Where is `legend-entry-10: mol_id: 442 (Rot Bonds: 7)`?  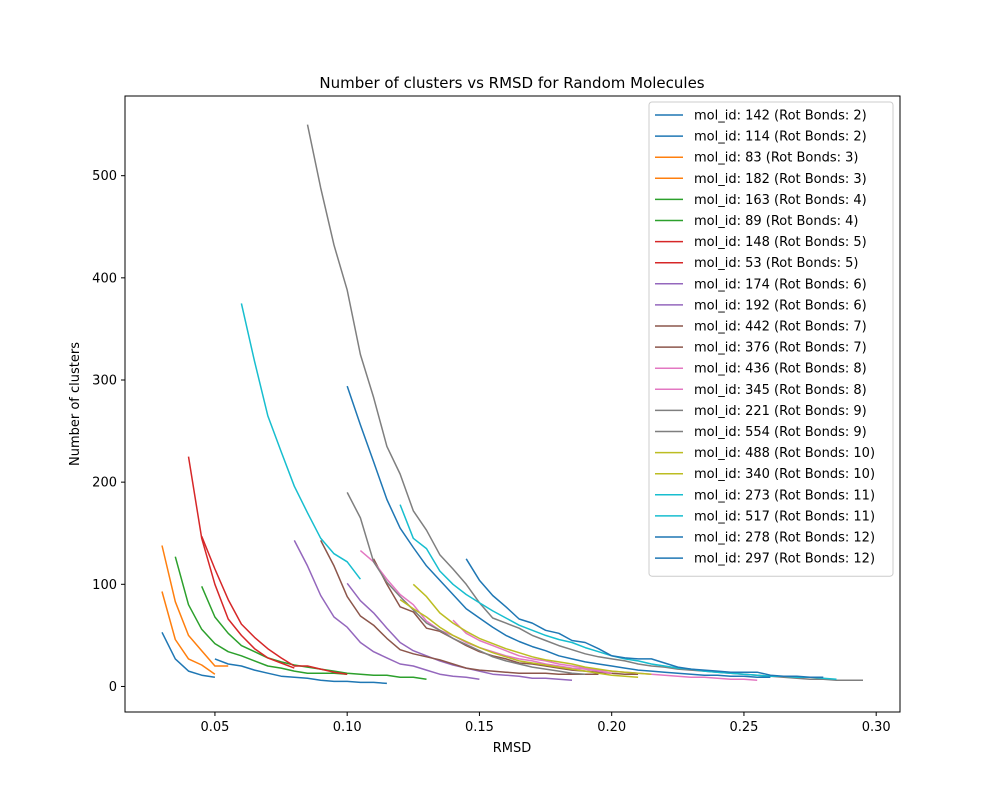 legend-entry-10: mol_id: 442 (Rot Bonds: 7) is located at coordinates (780, 327).